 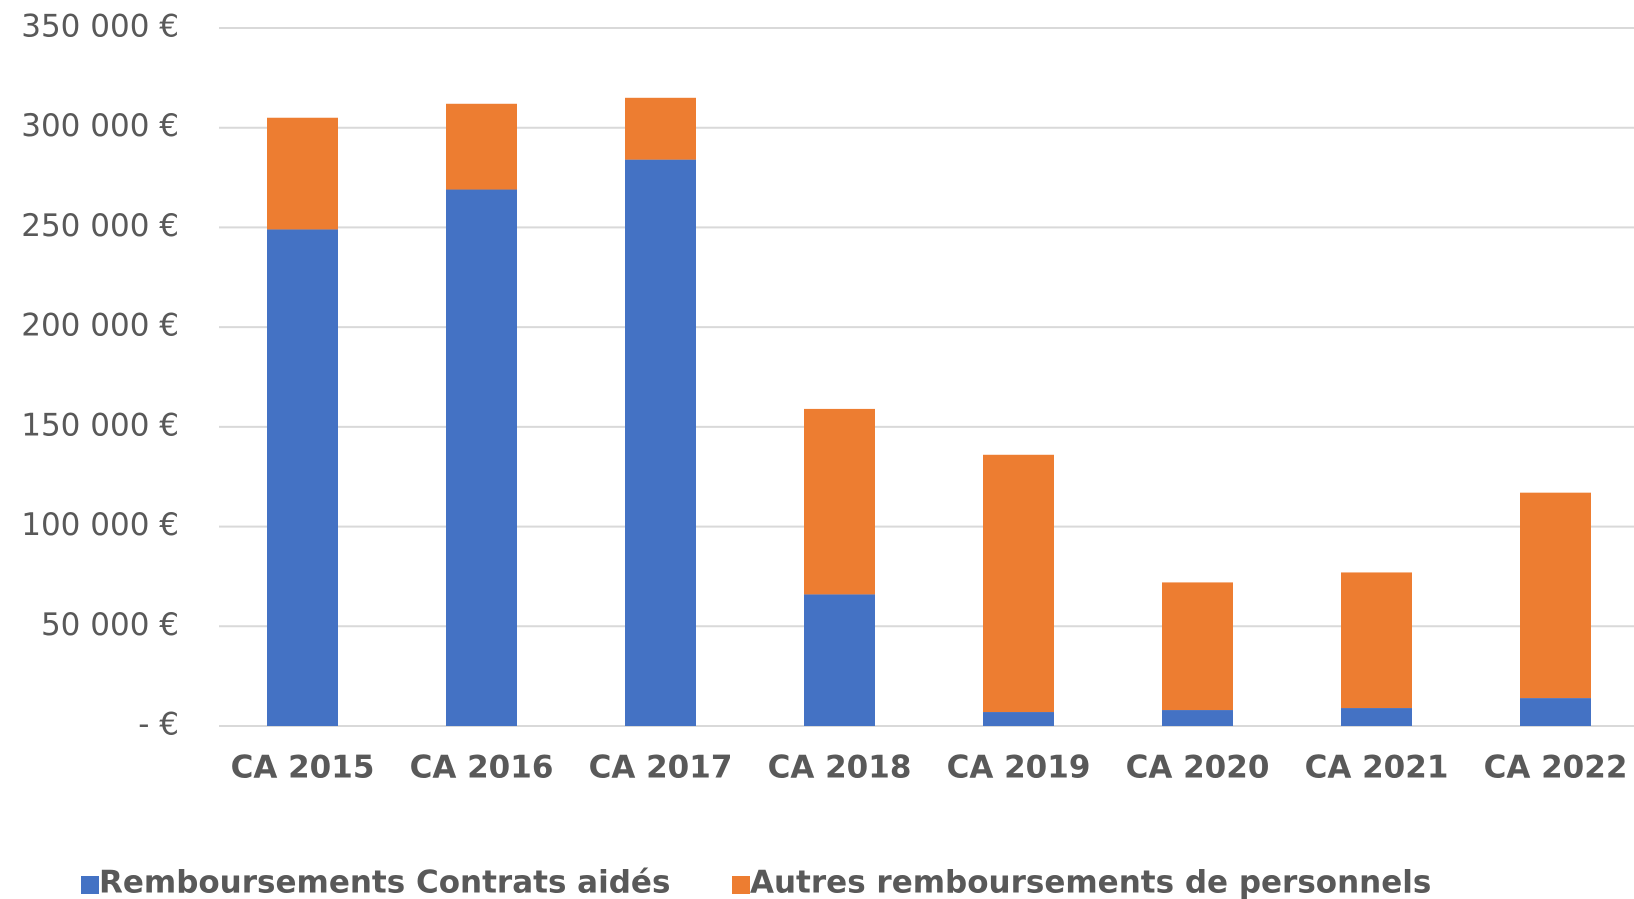 What do you see at coordinates (100, 326) in the screenshot?
I see `y-tick-label: 200 000 €` at bounding box center [100, 326].